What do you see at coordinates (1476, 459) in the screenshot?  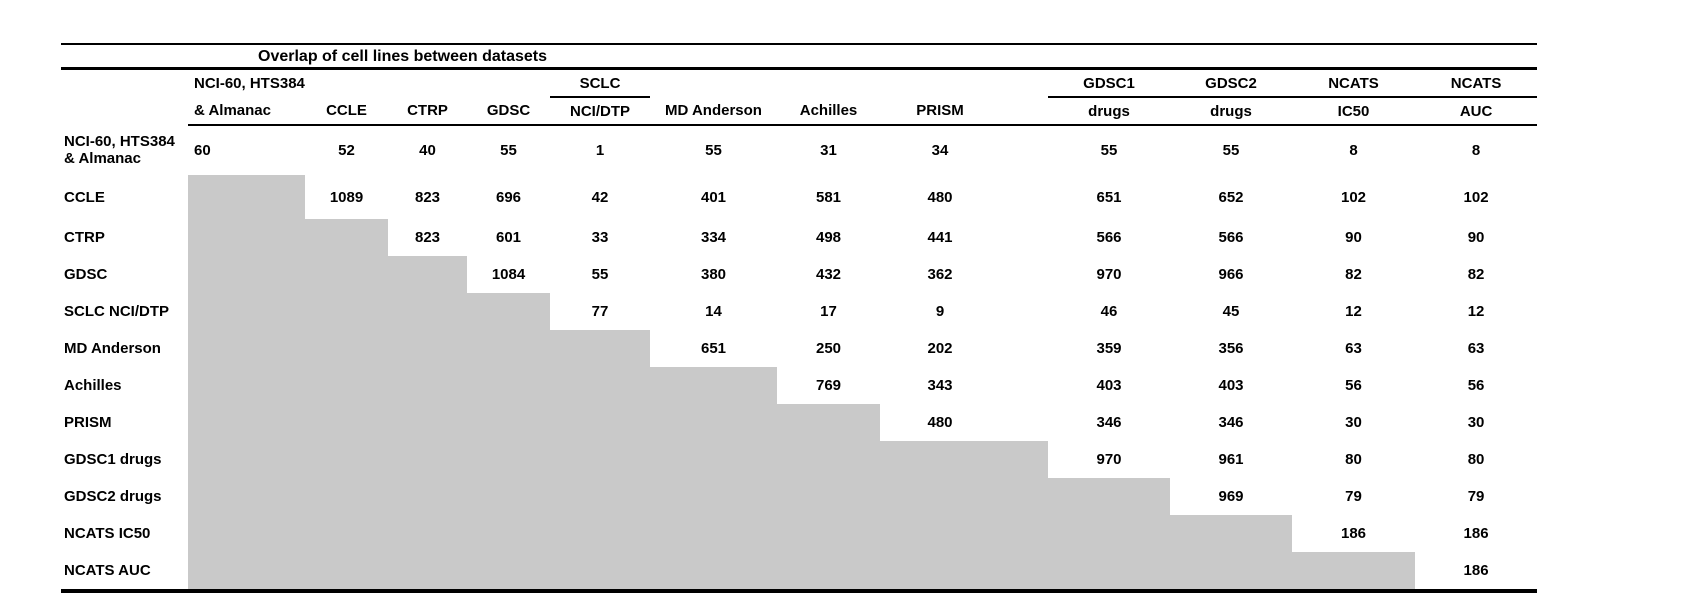 I see `value-cell: 80` at bounding box center [1476, 459].